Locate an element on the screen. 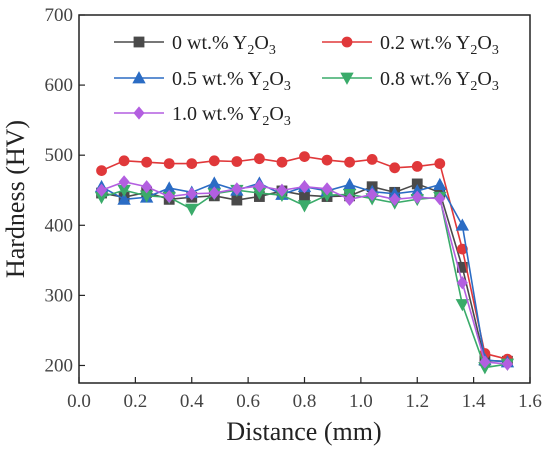  legend-item: 0.8 wt.% Y2O3 is located at coordinates (410, 81).